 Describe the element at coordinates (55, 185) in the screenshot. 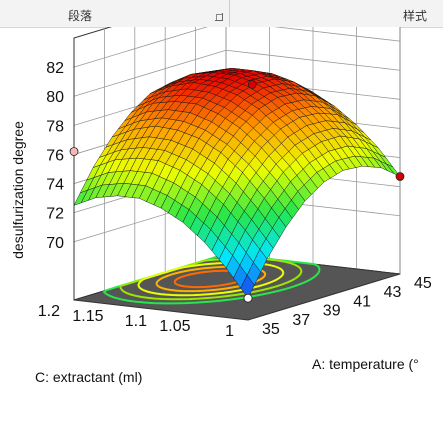

I see `z-tick-label: 74` at that location.